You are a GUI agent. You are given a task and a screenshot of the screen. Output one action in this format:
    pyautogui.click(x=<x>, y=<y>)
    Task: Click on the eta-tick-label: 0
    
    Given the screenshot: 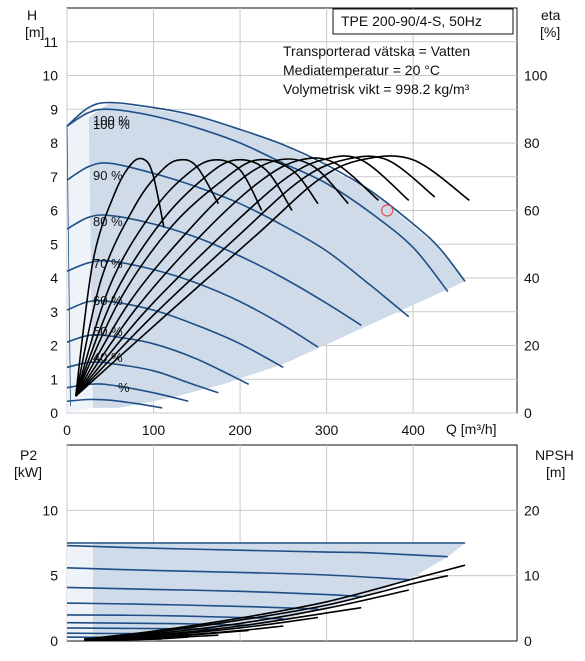 What is the action you would take?
    pyautogui.click(x=528, y=413)
    